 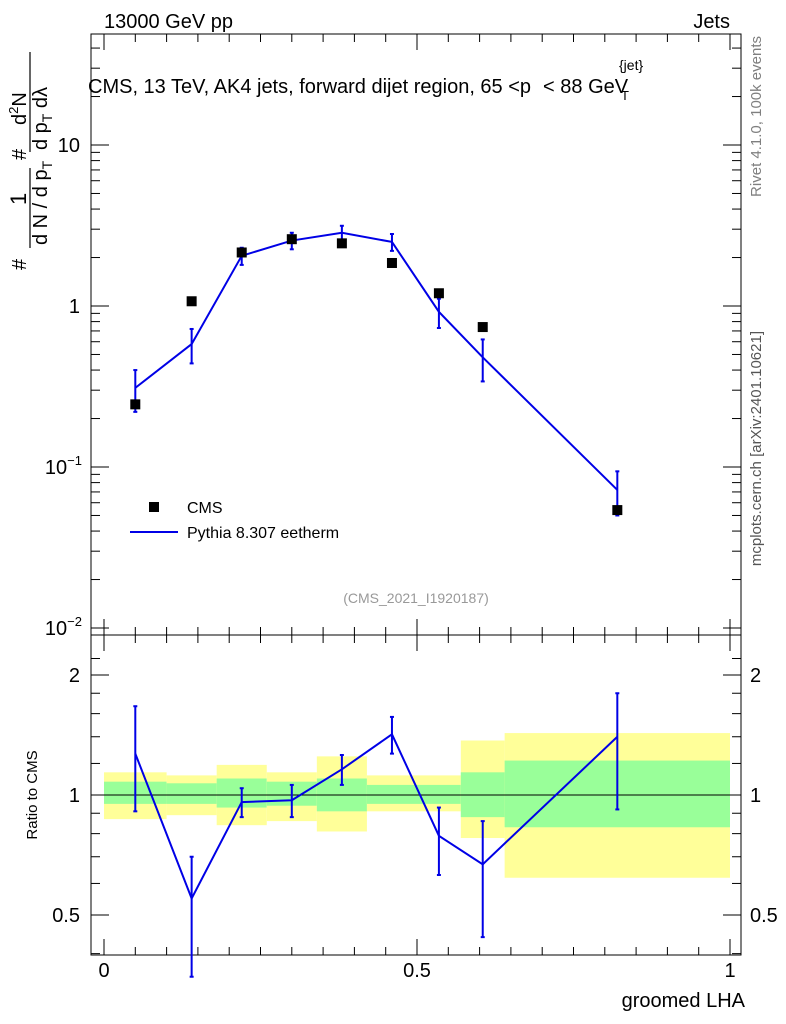 What do you see at coordinates (625, 95) in the screenshot?
I see `title-subscript: T` at bounding box center [625, 95].